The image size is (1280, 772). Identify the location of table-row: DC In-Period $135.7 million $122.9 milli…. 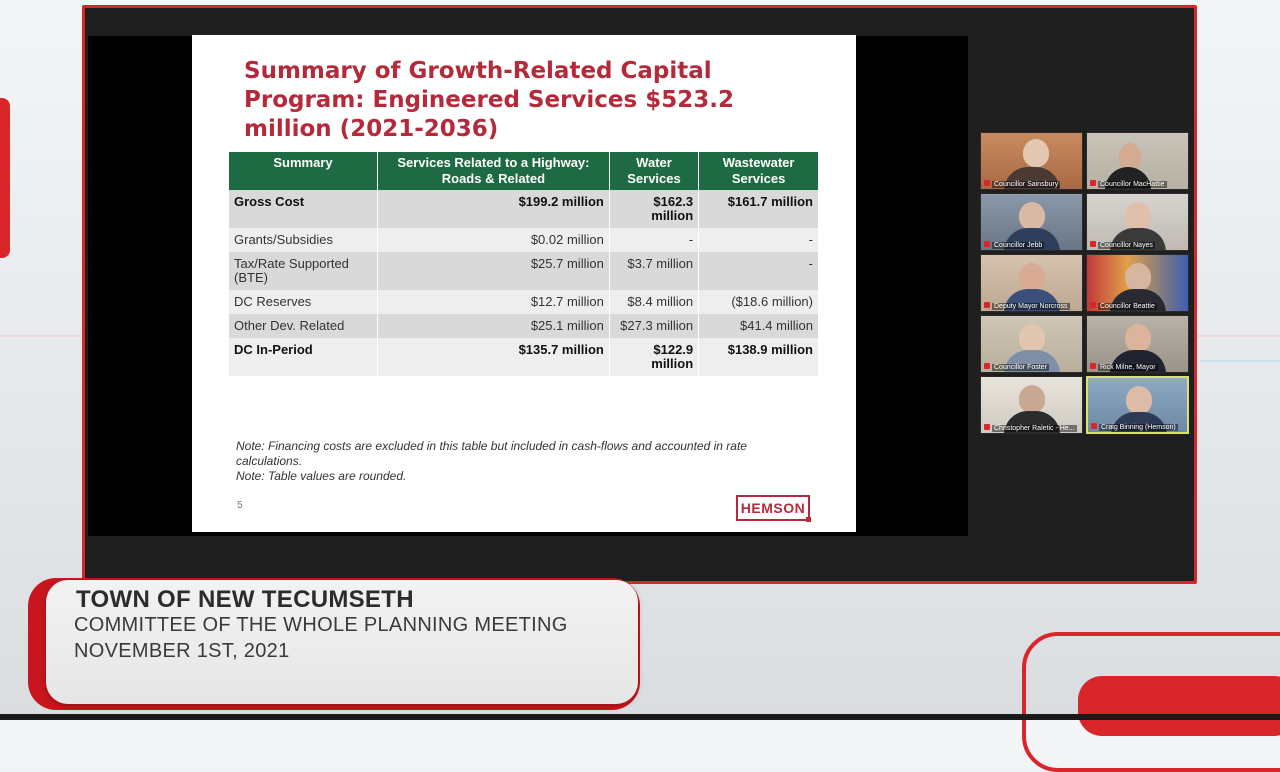
(524, 357).